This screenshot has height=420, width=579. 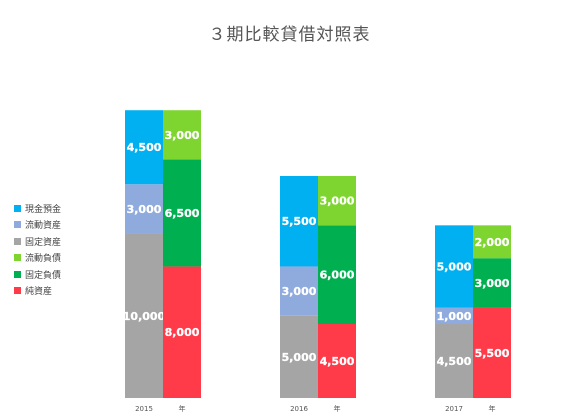 I want to click on bar-2015-現金預金, so click(x=144, y=147).